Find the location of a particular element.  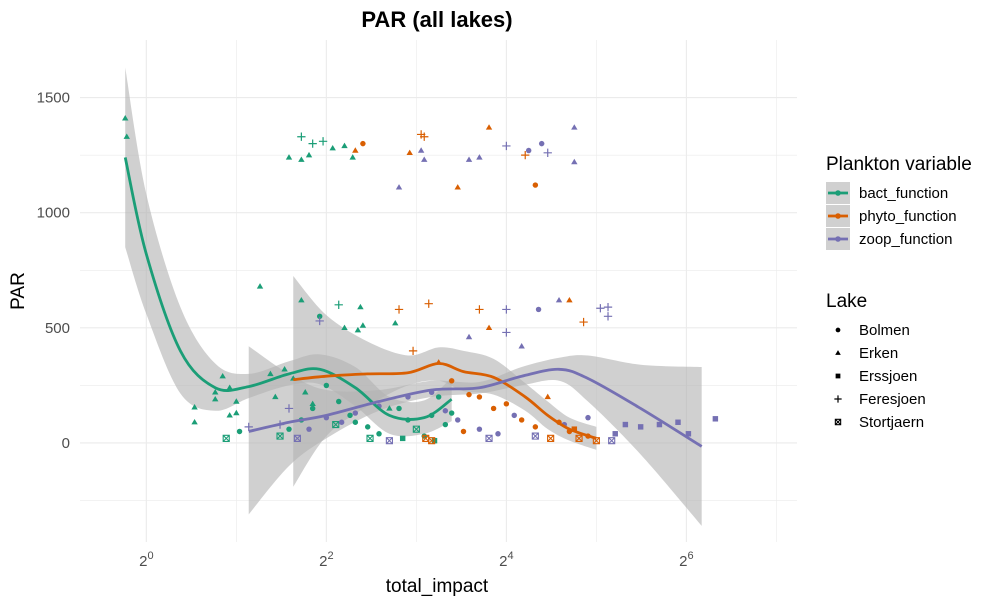

y-axis-ticks: 0 500 1000 1500 is located at coordinates (53, 271).